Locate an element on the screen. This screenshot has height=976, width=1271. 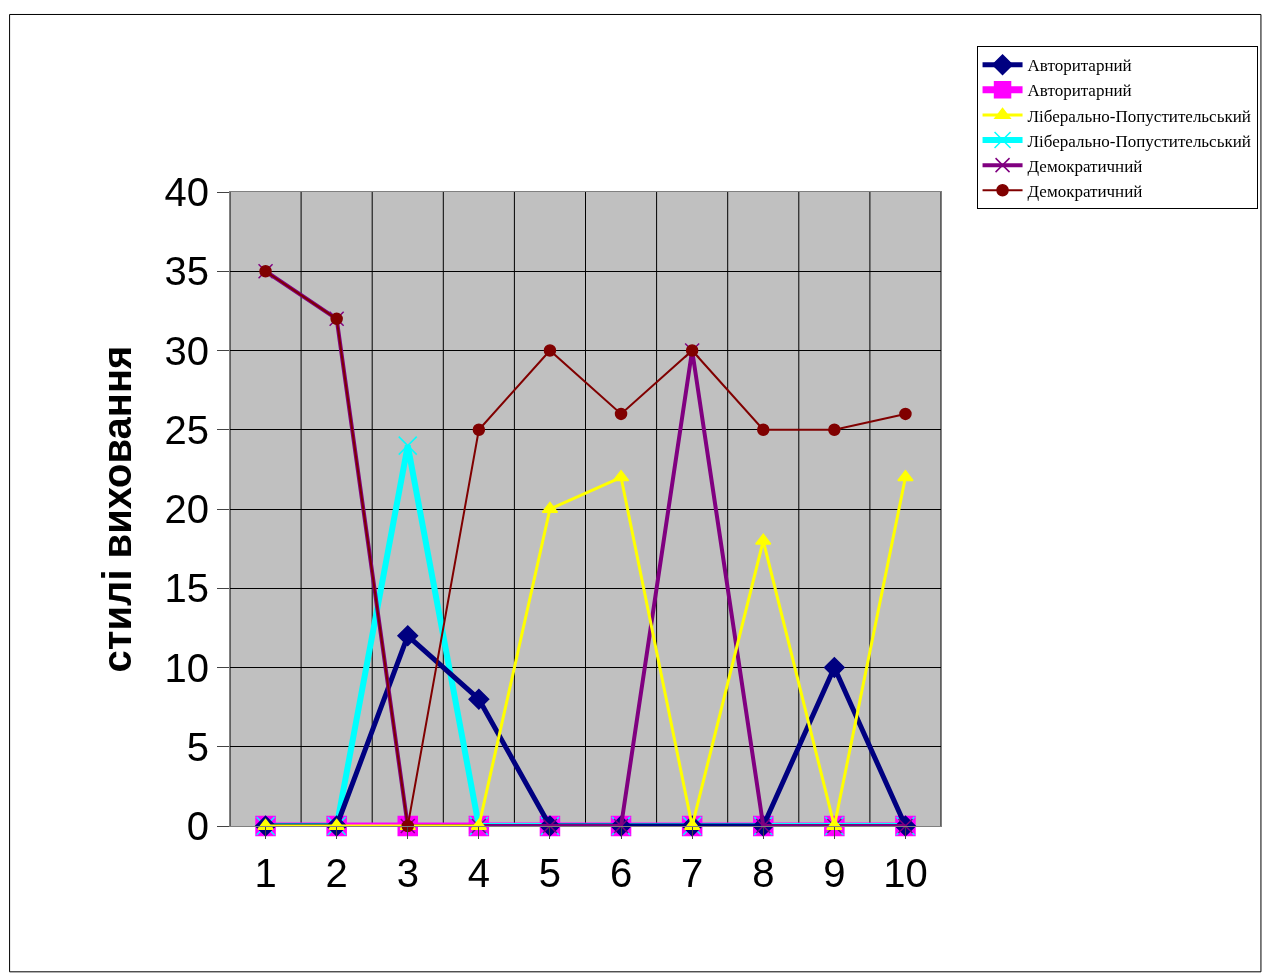
x-tick-label: 2 is located at coordinates (336, 873).